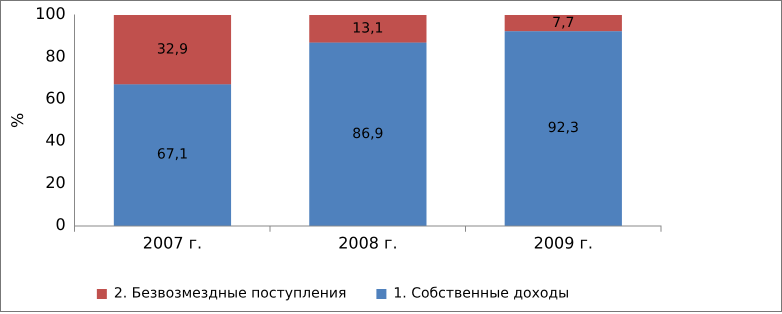  Describe the element at coordinates (563, 243) in the screenshot. I see `x-tick-label: 2009 г.` at that location.